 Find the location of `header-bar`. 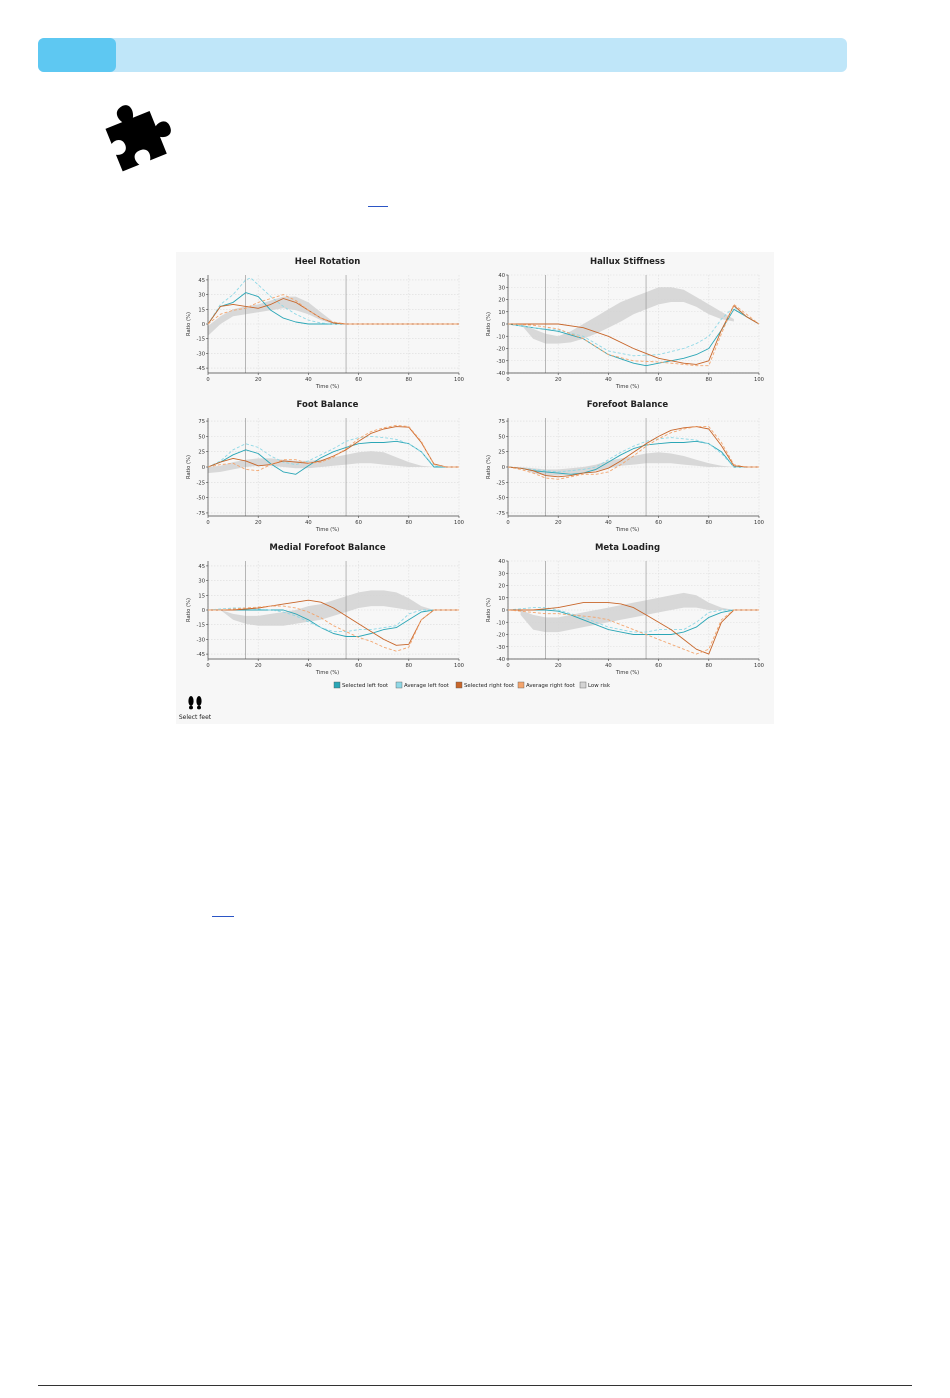

header-bar is located at coordinates (442, 55).